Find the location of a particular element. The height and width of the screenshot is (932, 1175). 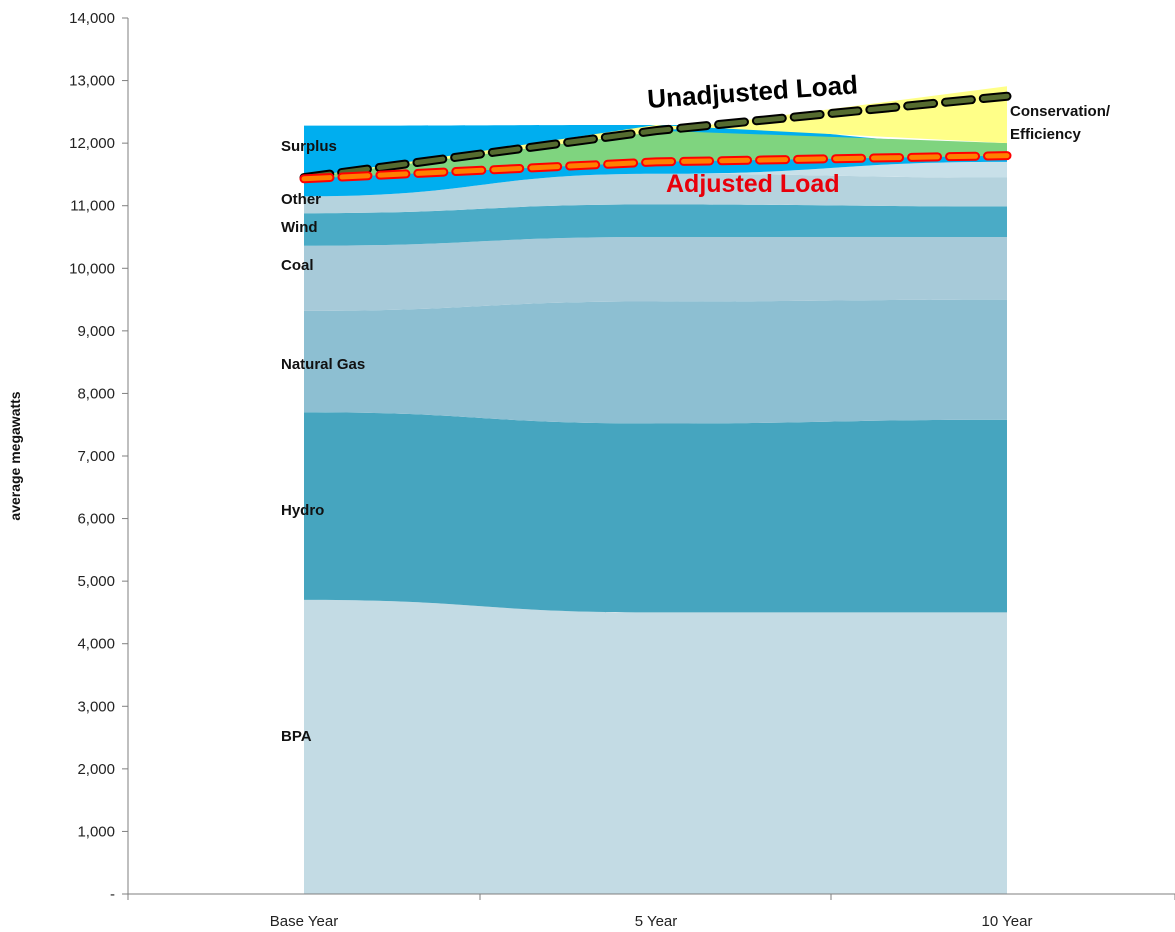

adjusted-load is located at coordinates (655, 167).